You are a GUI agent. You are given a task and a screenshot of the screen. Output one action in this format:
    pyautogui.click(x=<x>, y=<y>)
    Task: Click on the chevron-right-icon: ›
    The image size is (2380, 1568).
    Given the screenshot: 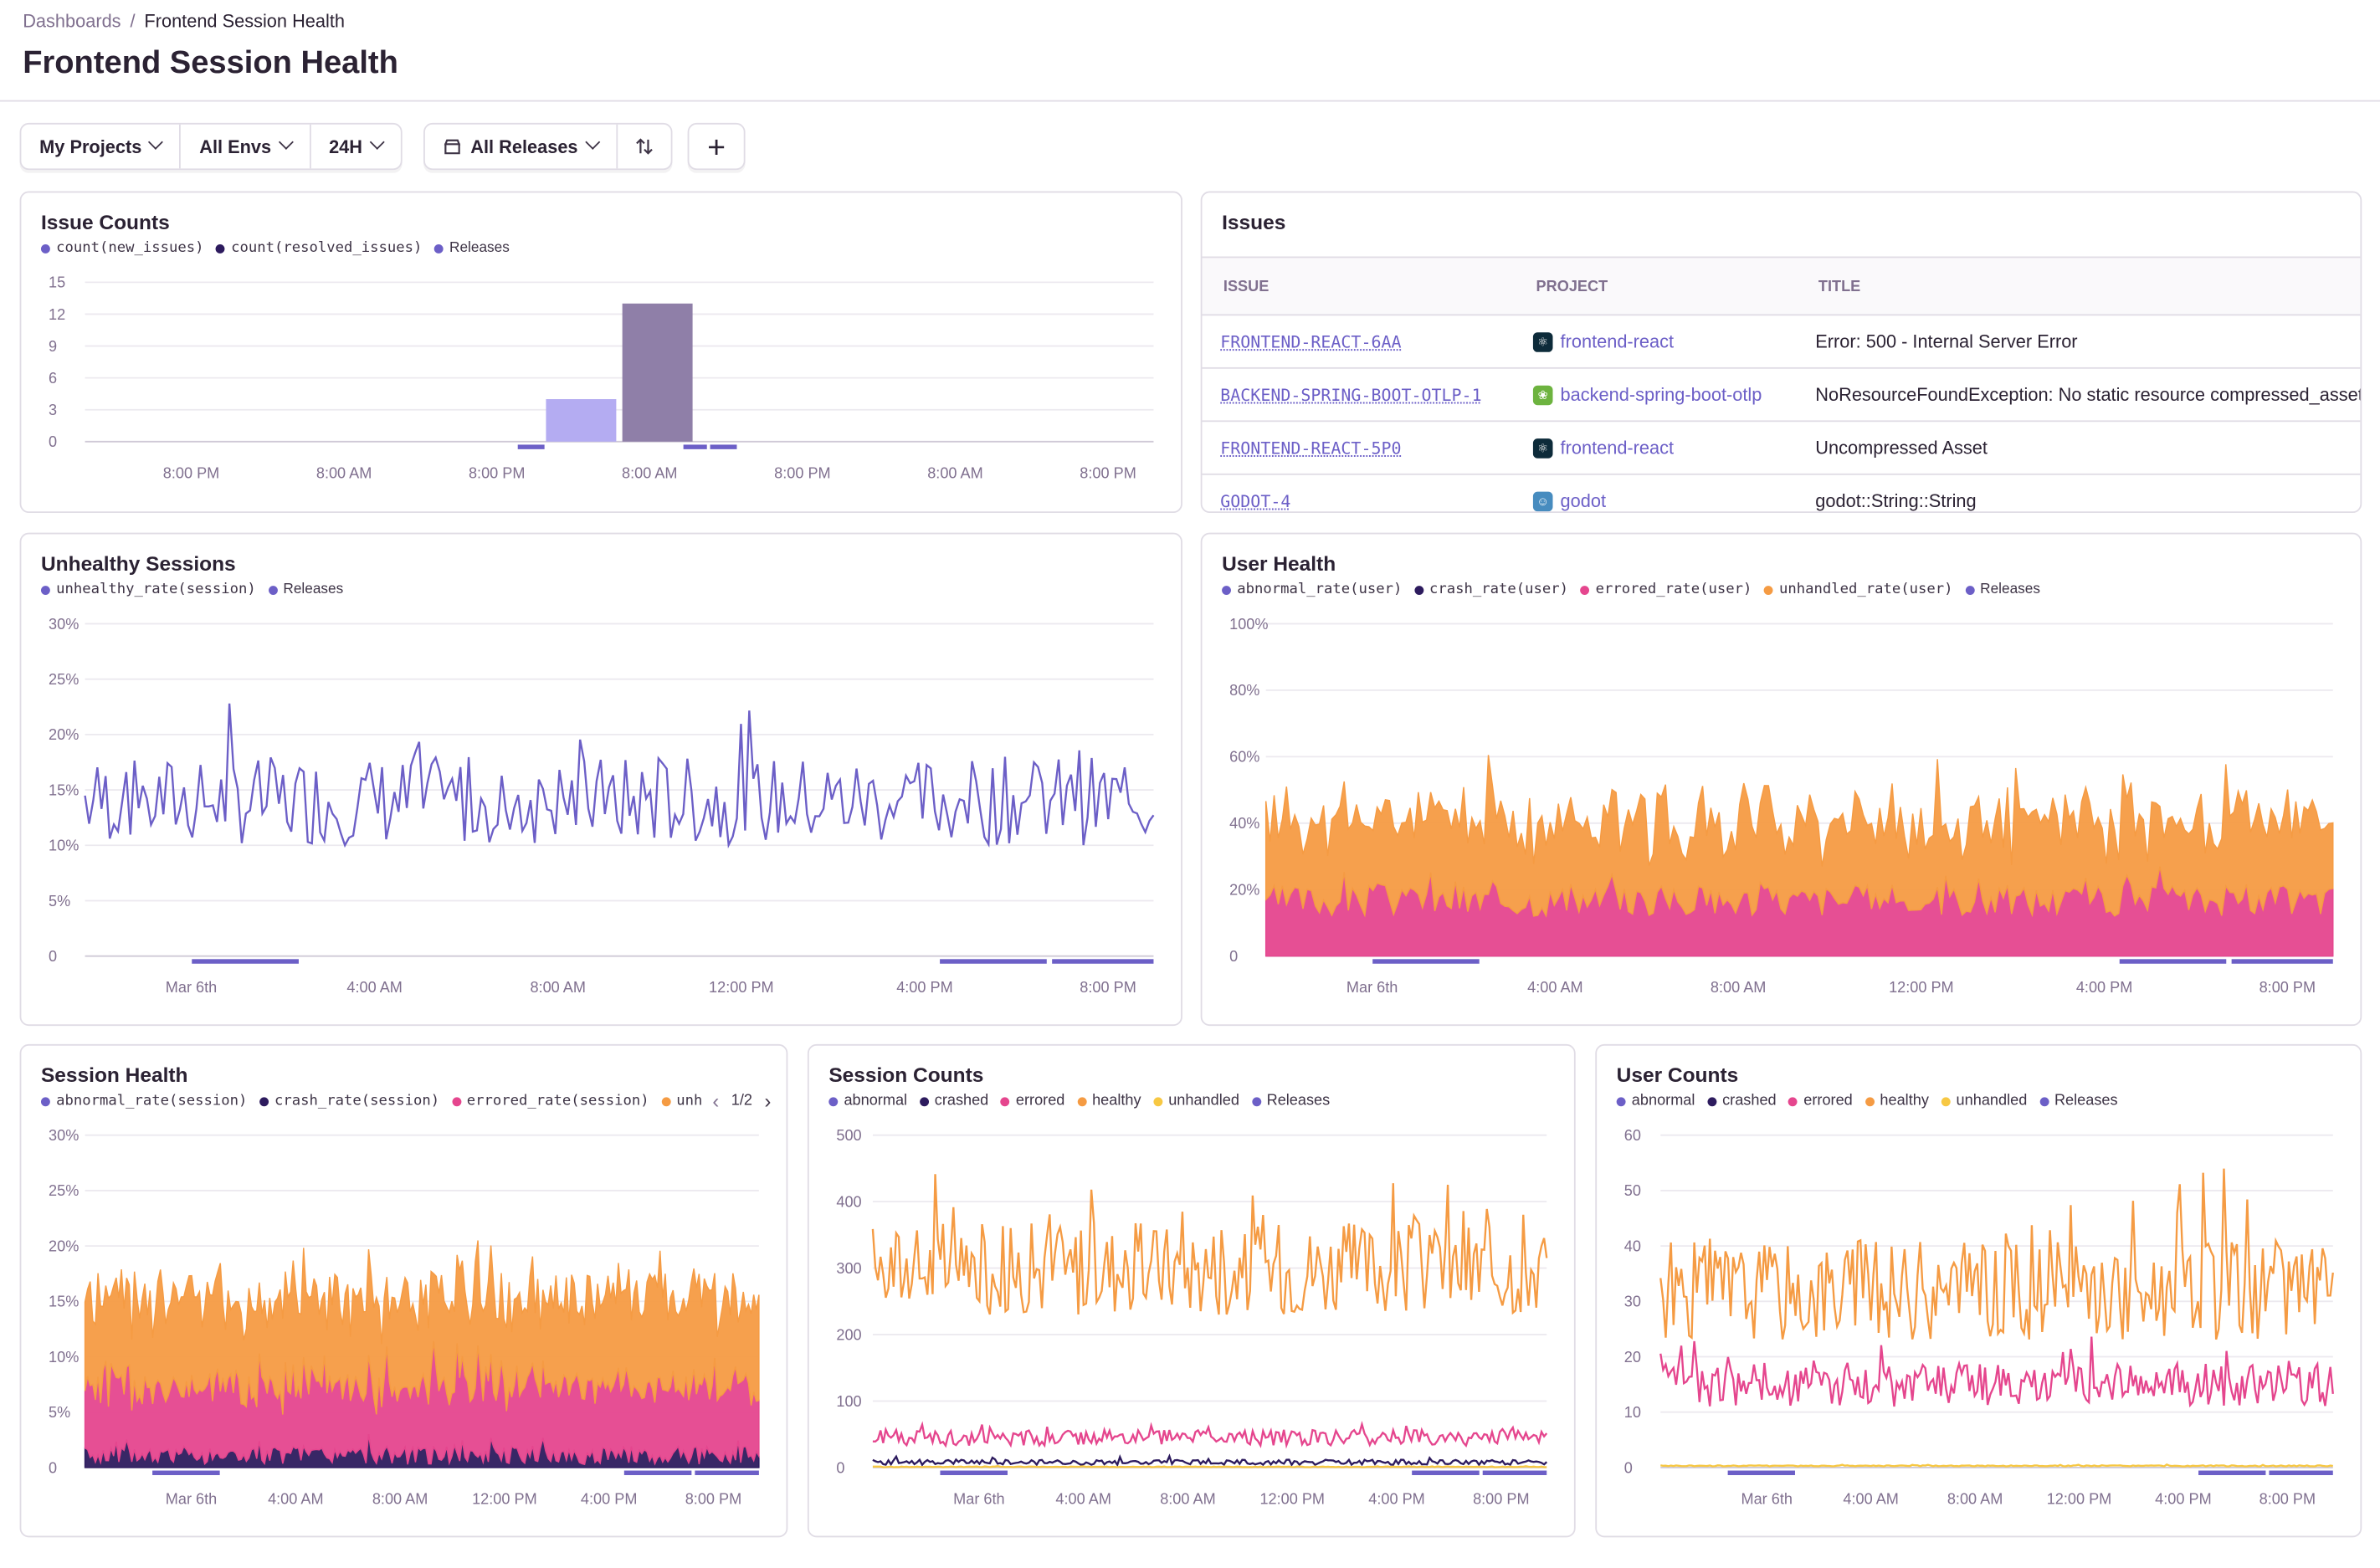 What is the action you would take?
    pyautogui.click(x=768, y=1101)
    